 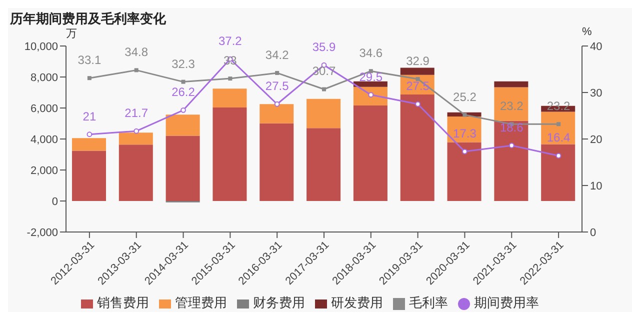 What do you see at coordinates (596, 46) in the screenshot?
I see `y2-tick-label: 40` at bounding box center [596, 46].